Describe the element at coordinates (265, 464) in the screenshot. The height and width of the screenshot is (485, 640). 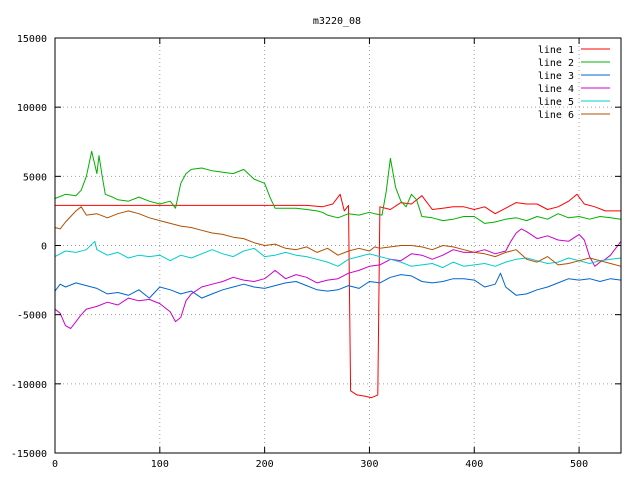
I see `x-tick-label: 200` at that location.